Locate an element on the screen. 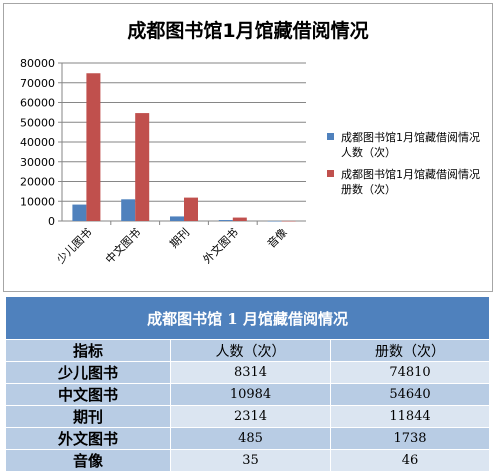  row-volumes: 54640 is located at coordinates (410, 394).